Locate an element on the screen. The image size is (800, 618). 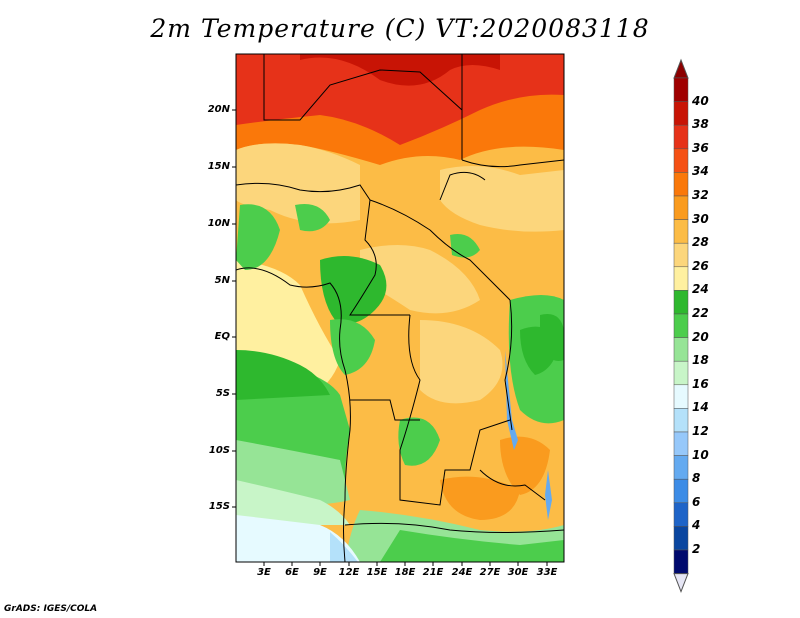
colorbar-tick-label: 32 is located at coordinates (700, 195).